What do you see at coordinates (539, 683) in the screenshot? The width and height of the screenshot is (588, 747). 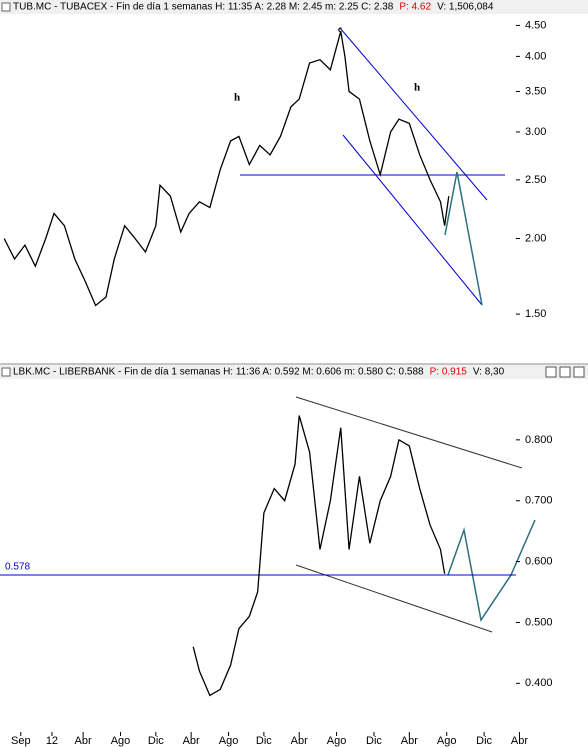 I see `y-tick-label: 0.400` at bounding box center [539, 683].